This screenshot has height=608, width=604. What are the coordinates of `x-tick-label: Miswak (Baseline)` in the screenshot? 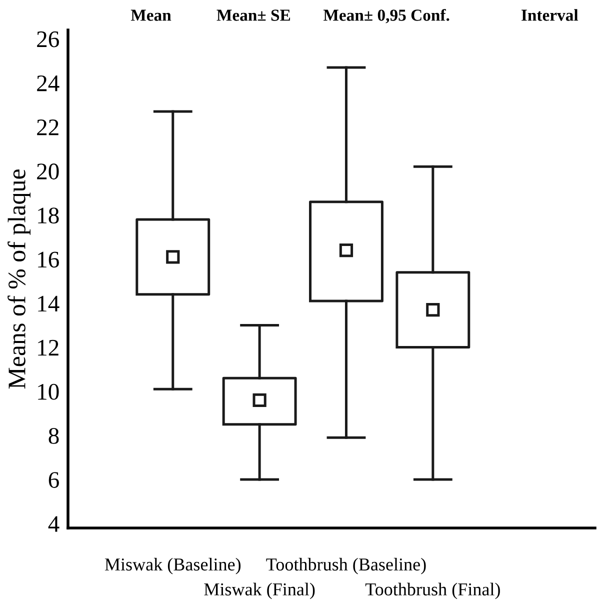 It's located at (172, 566).